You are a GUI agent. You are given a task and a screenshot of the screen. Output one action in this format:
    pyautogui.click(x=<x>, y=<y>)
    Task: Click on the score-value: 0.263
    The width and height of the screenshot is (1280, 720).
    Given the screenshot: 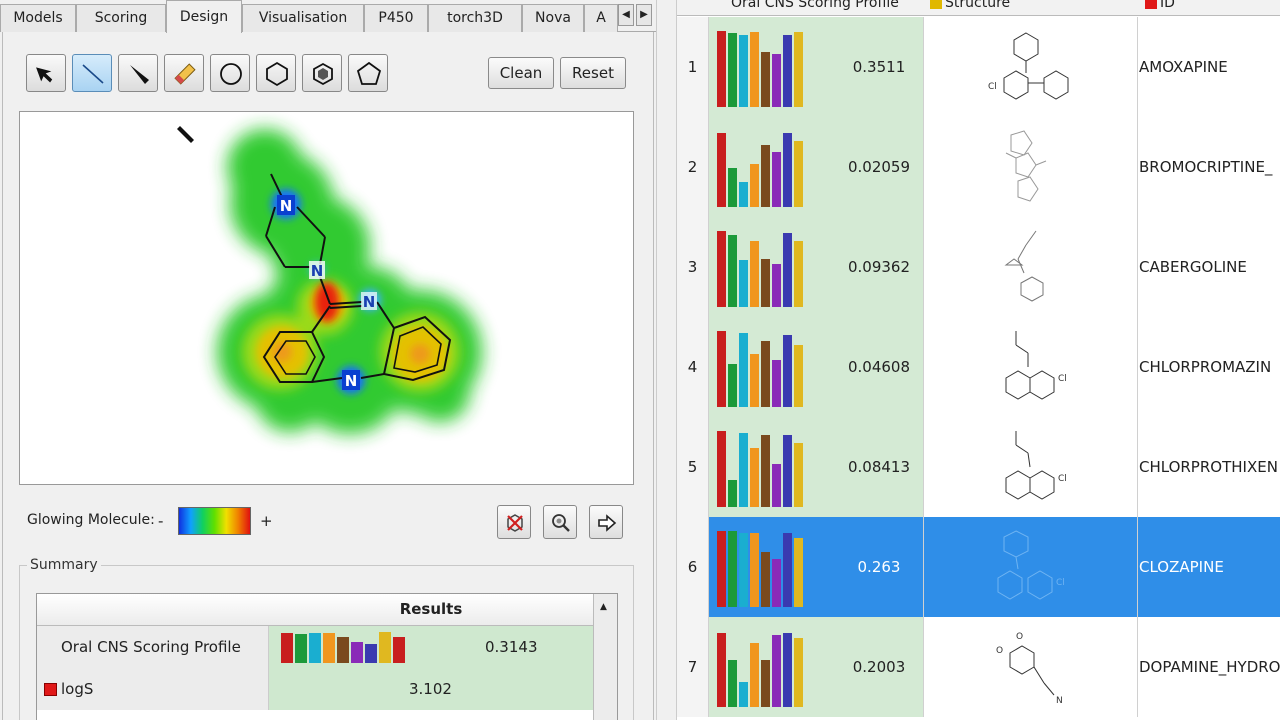 What is the action you would take?
    pyautogui.click(x=879, y=567)
    